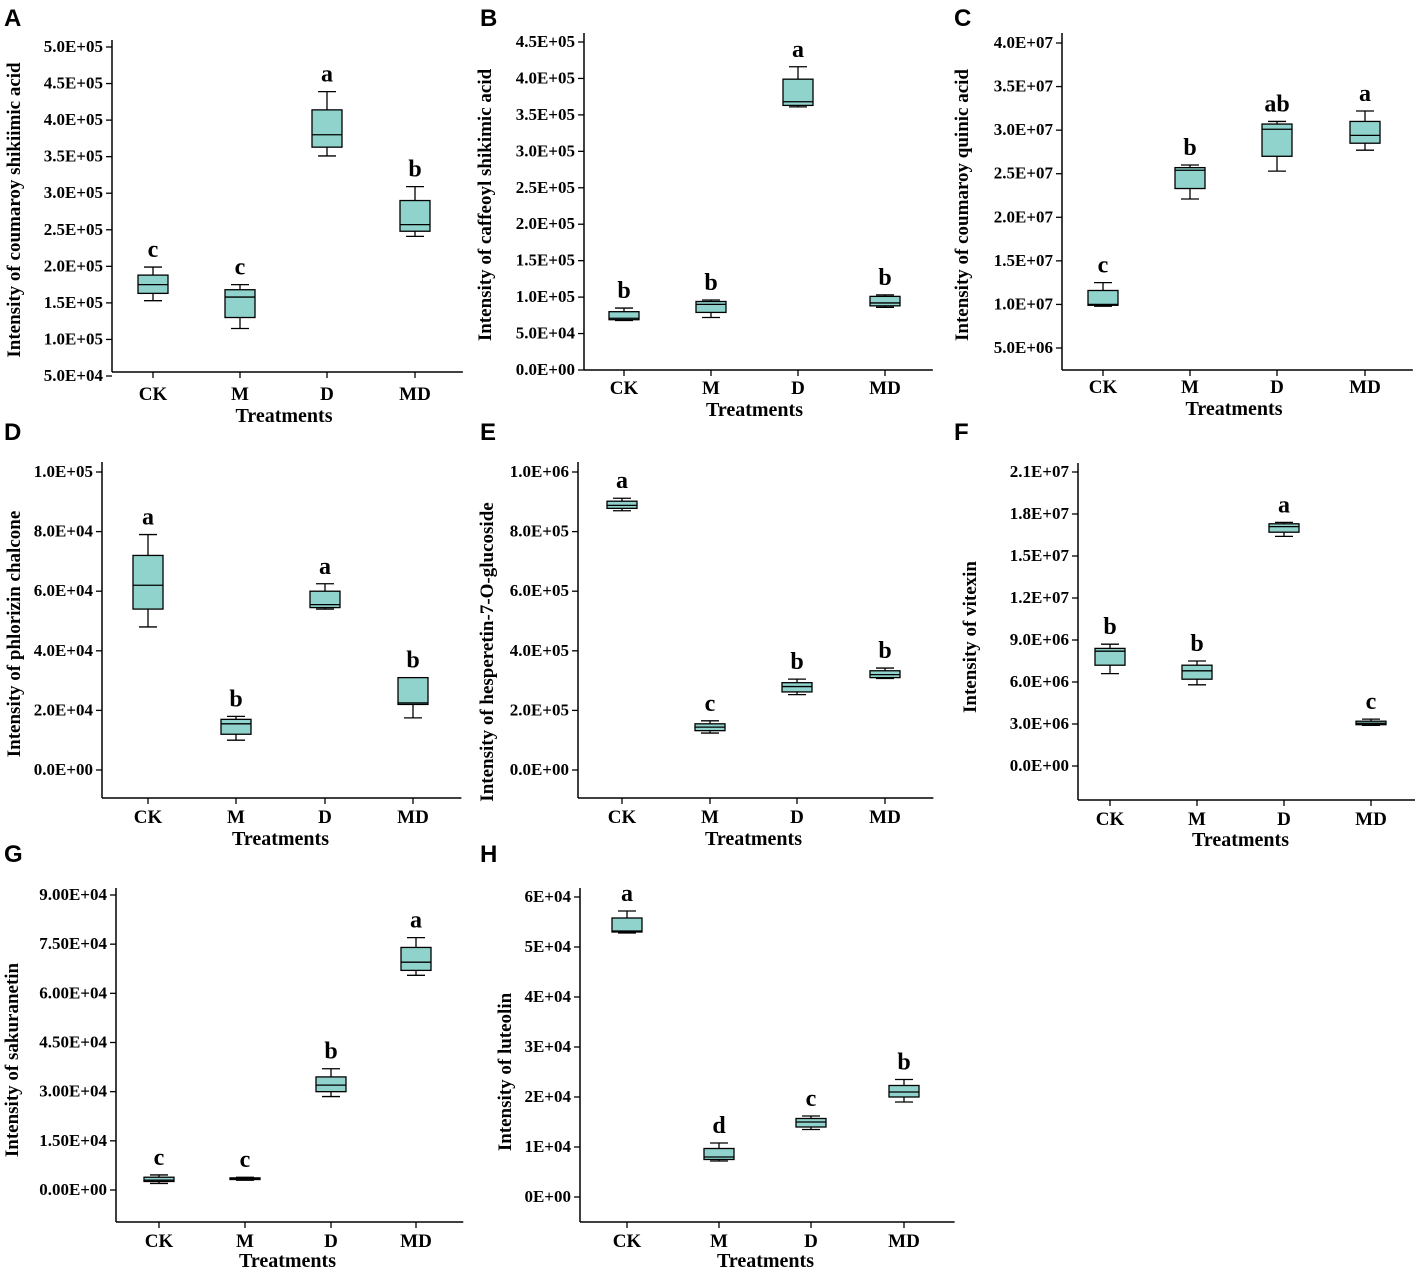 This screenshot has width=1415, height=1268. What do you see at coordinates (13, 854) in the screenshot?
I see `panel-letter: G` at bounding box center [13, 854].